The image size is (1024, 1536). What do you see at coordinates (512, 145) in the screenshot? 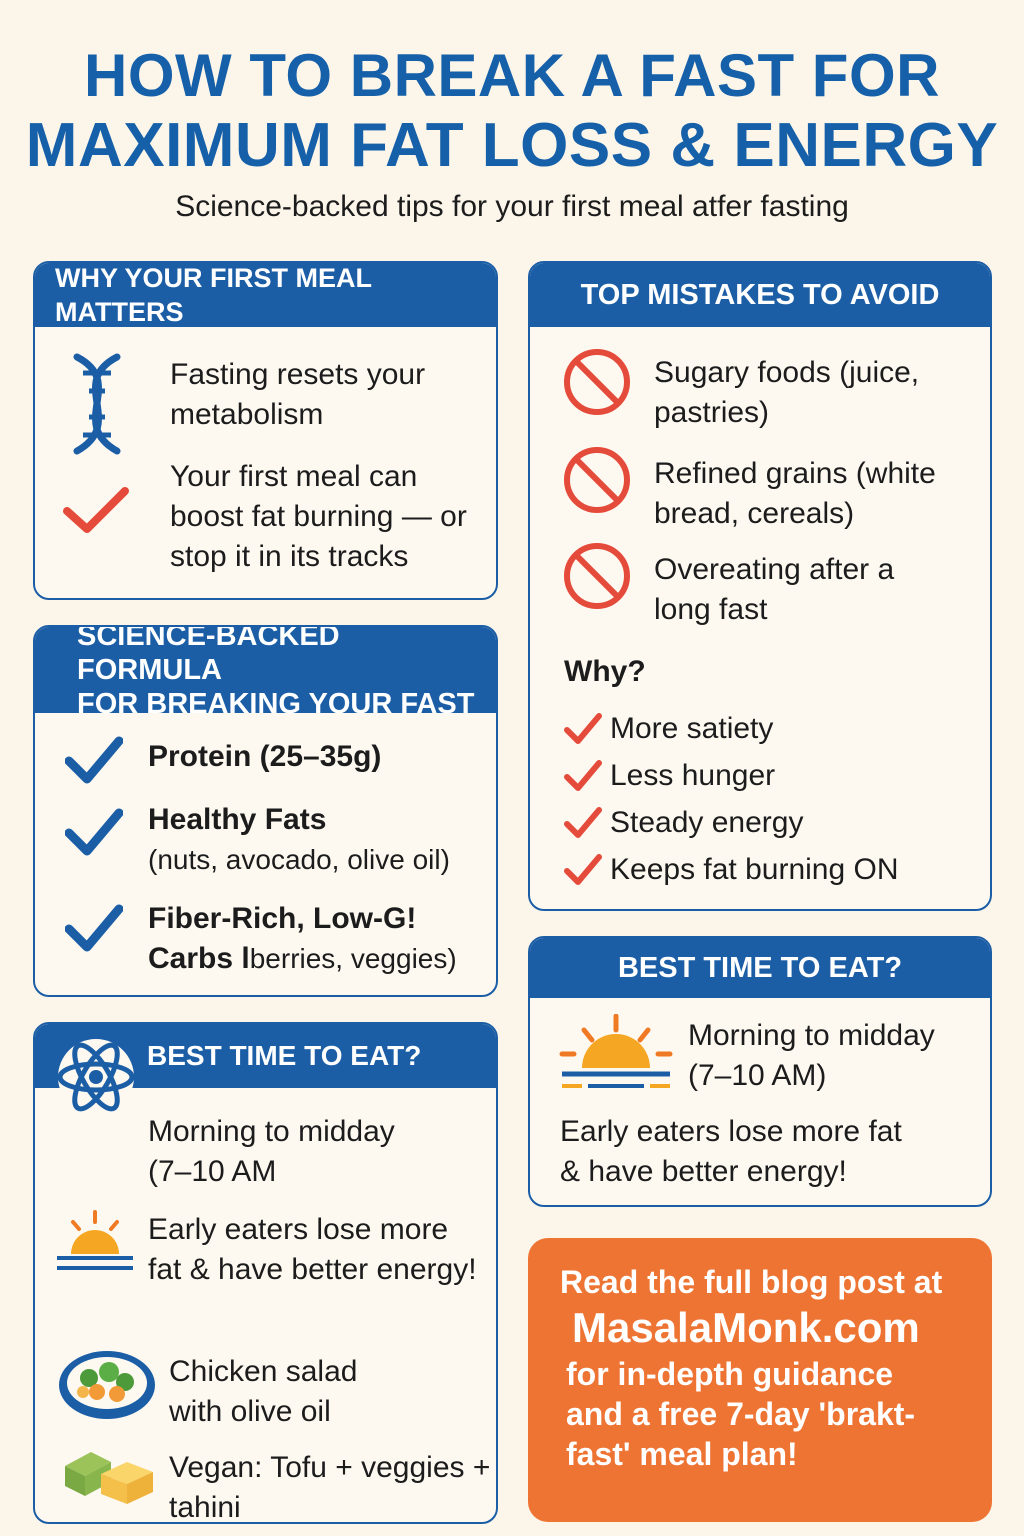
I see `page-title-line2: MAXIMUM FAT LOSS & ENERGY` at bounding box center [512, 145].